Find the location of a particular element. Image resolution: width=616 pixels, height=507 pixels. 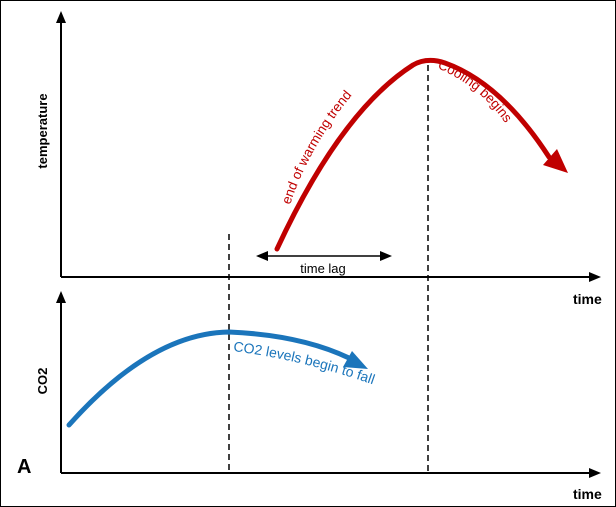

time-lag-label: time lag is located at coordinates (323, 268).